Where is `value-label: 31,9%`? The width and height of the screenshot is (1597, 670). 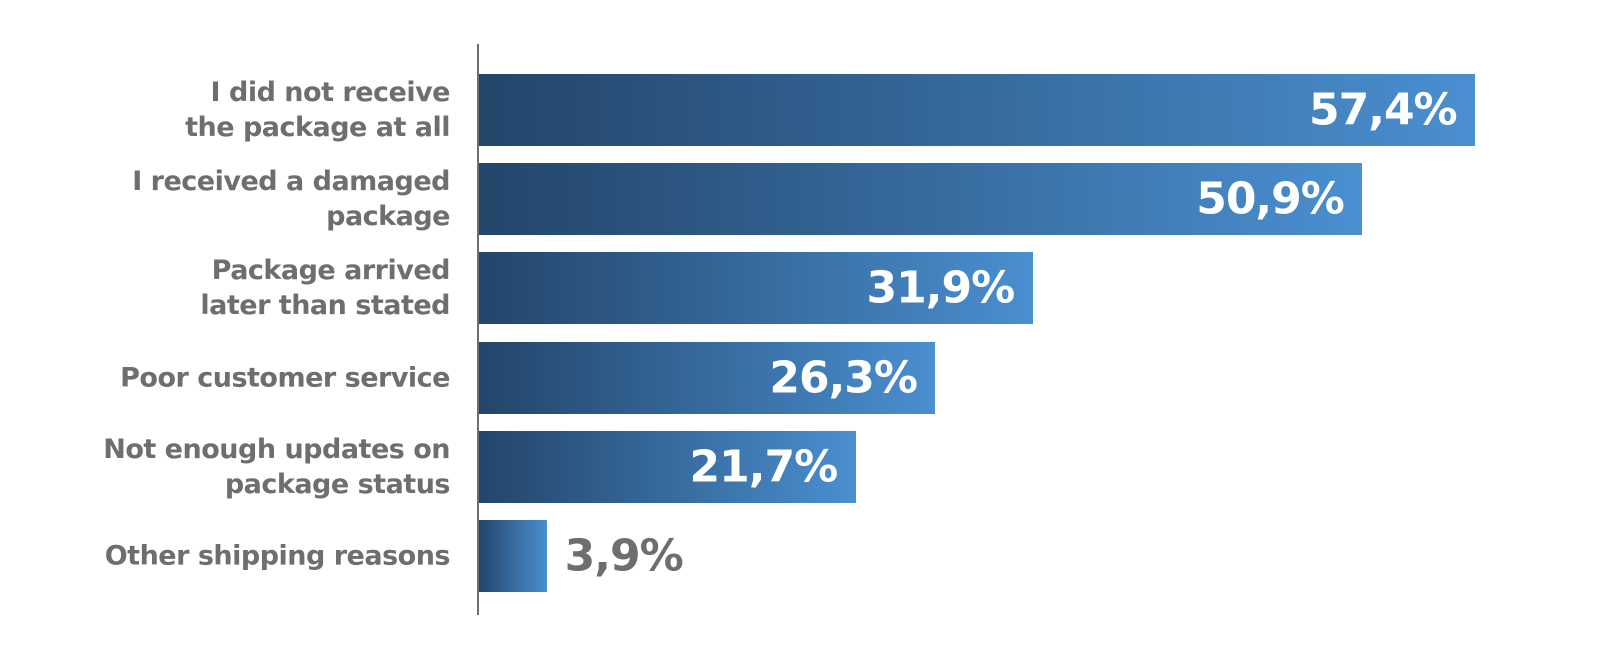 value-label: 31,9% is located at coordinates (941, 288).